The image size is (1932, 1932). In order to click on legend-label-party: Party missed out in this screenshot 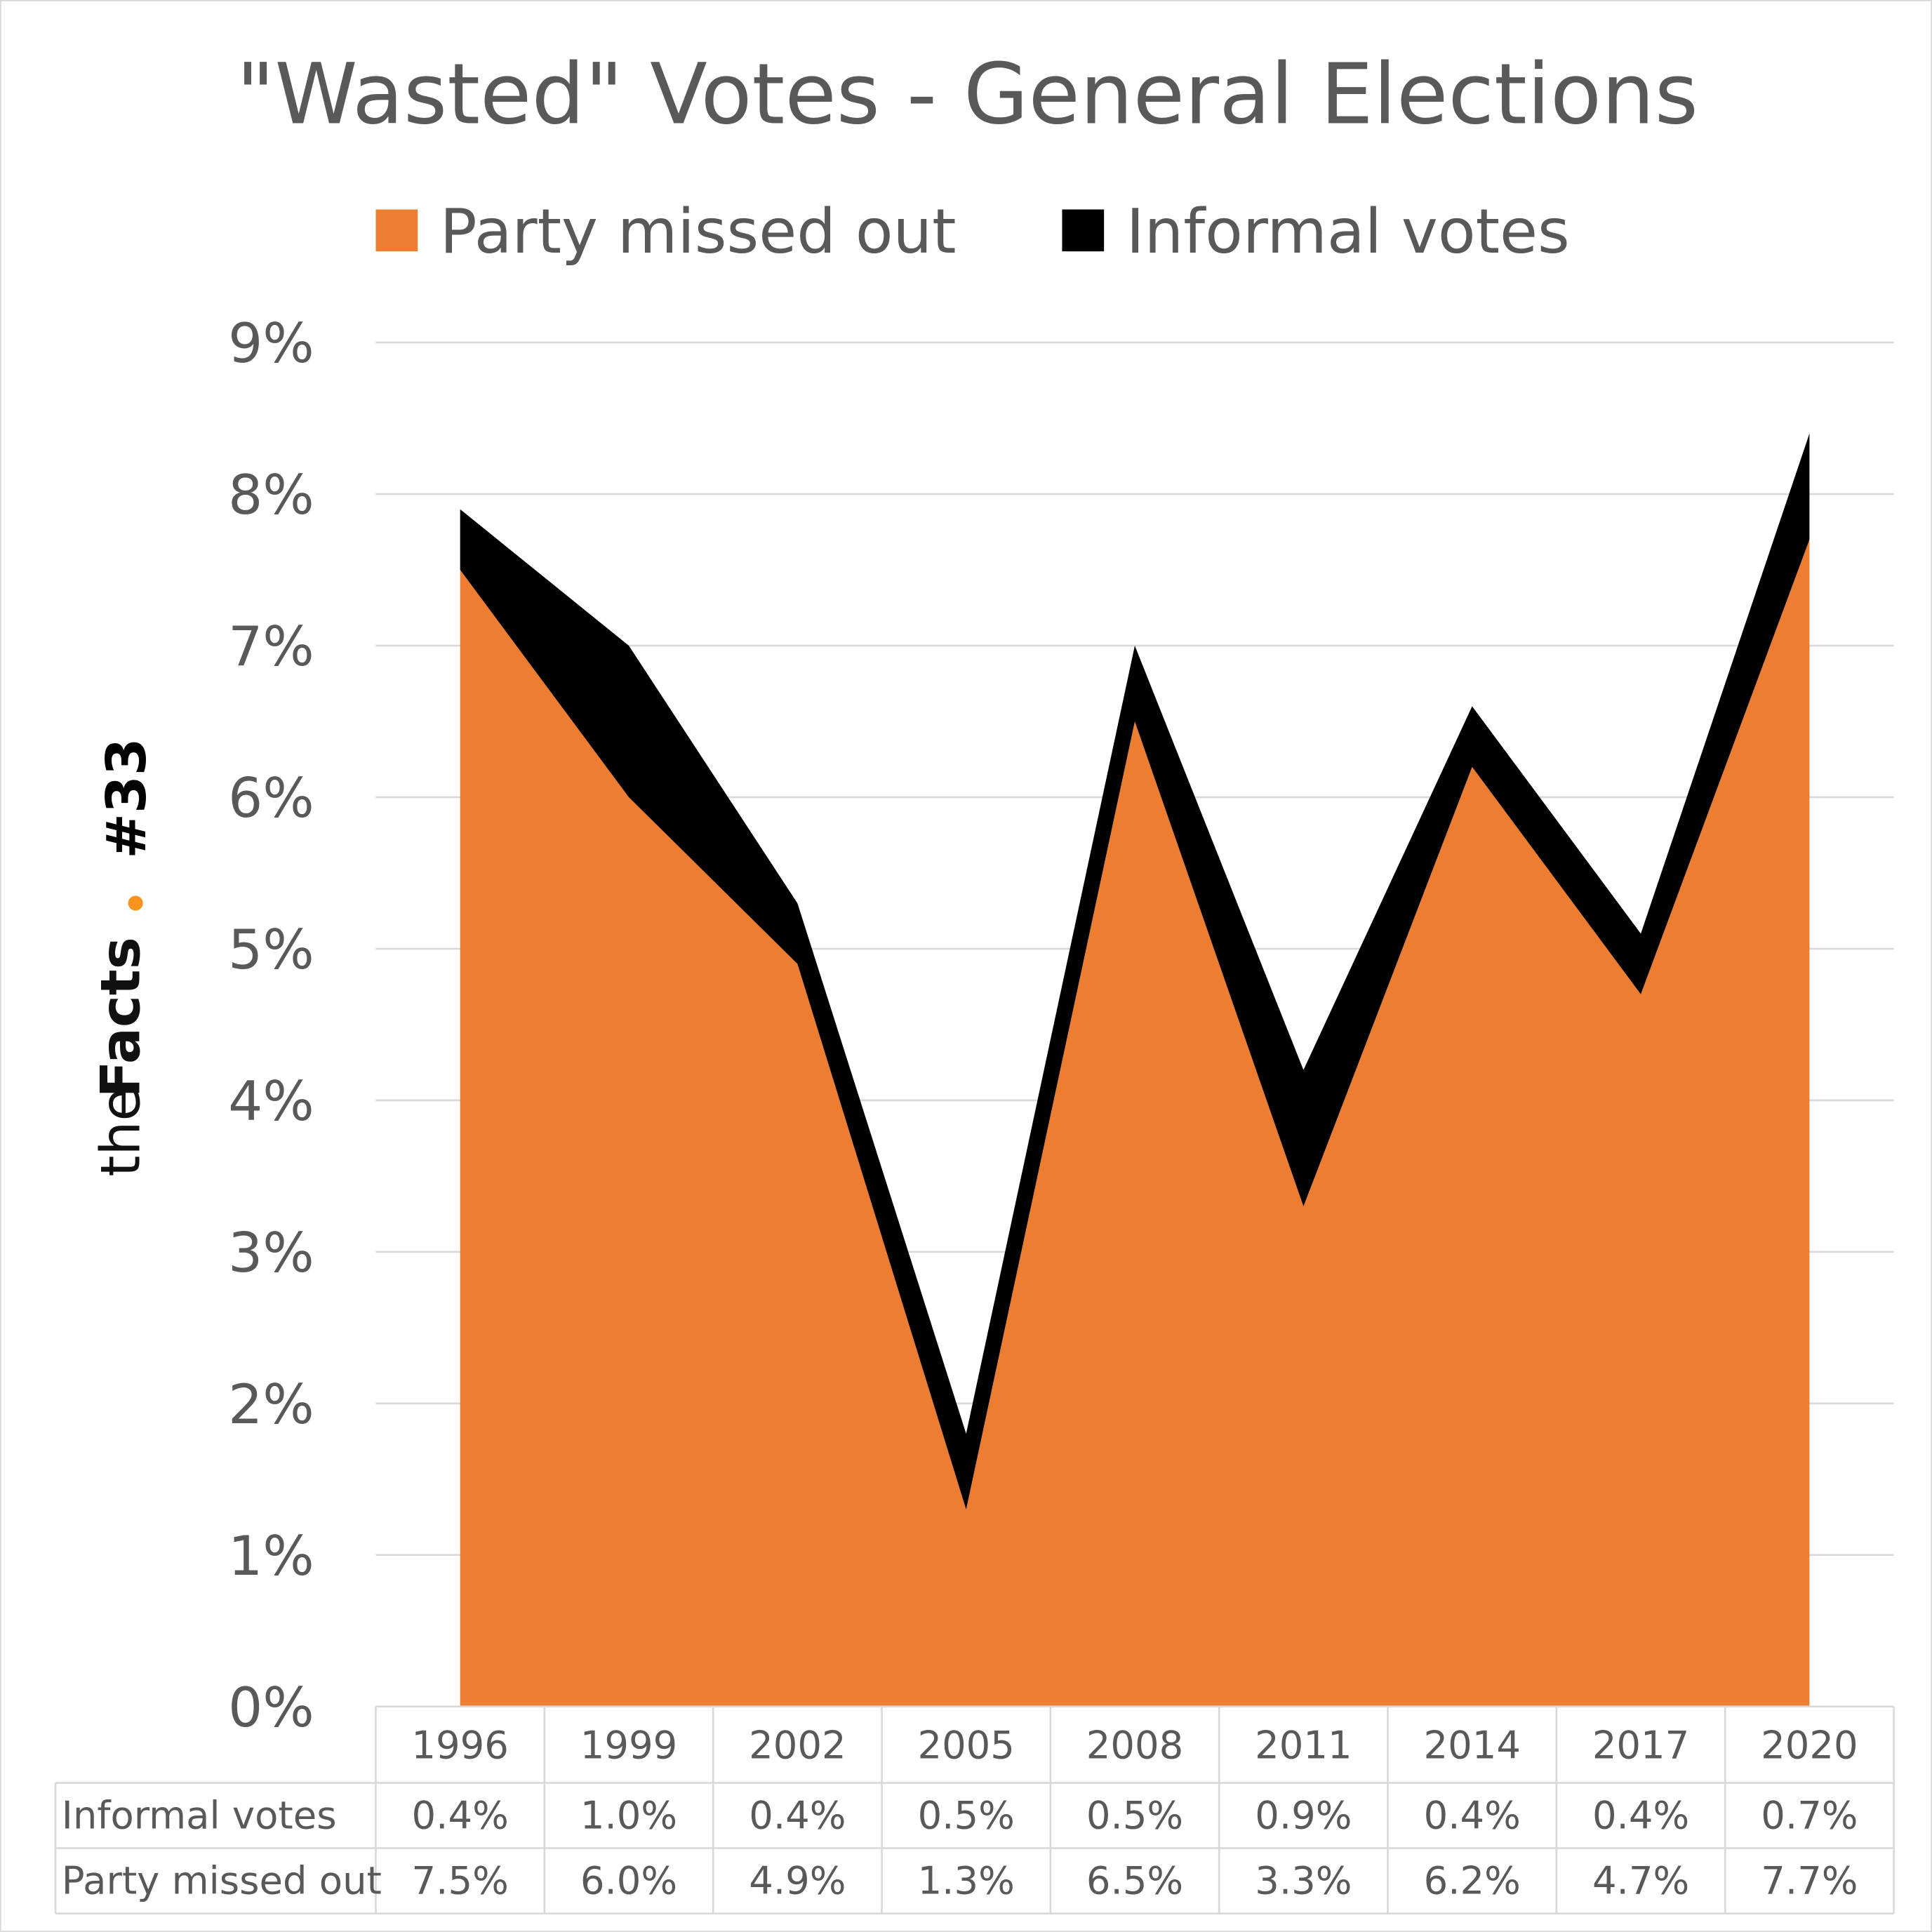, I will do `click(698, 231)`.